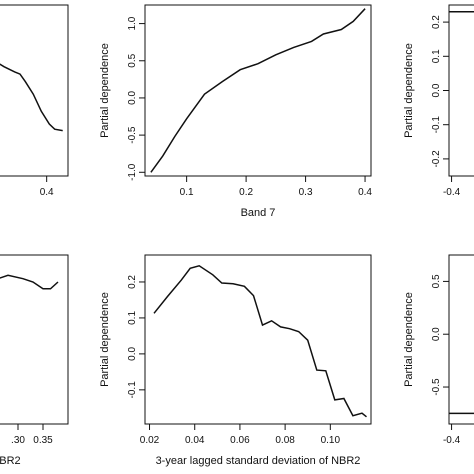 The image size is (474, 474). Describe the element at coordinates (132, 23) in the screenshot. I see `y-tick-label: 1.0` at that location.